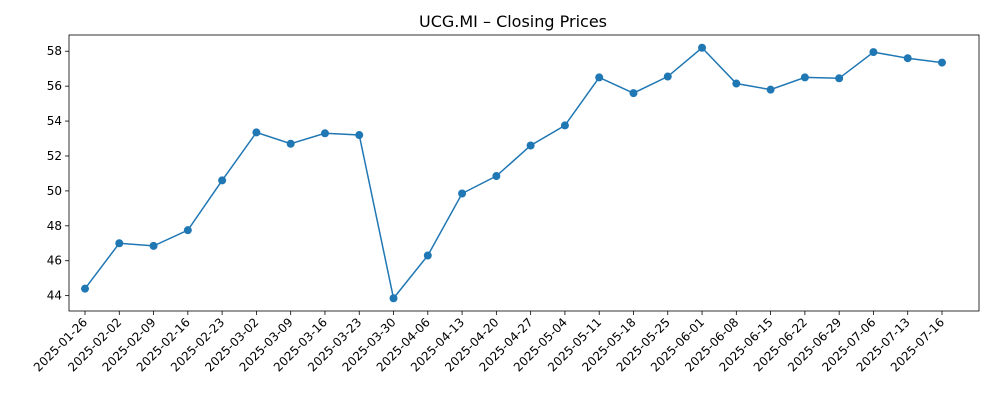 The height and width of the screenshot is (400, 1000). I want to click on y-tick-label: 58, so click(54, 51).